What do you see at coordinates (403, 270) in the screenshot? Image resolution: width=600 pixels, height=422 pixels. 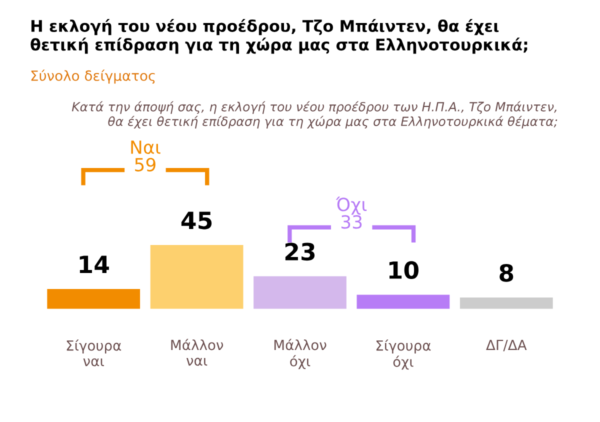 I see `data-label: 10` at bounding box center [403, 270].